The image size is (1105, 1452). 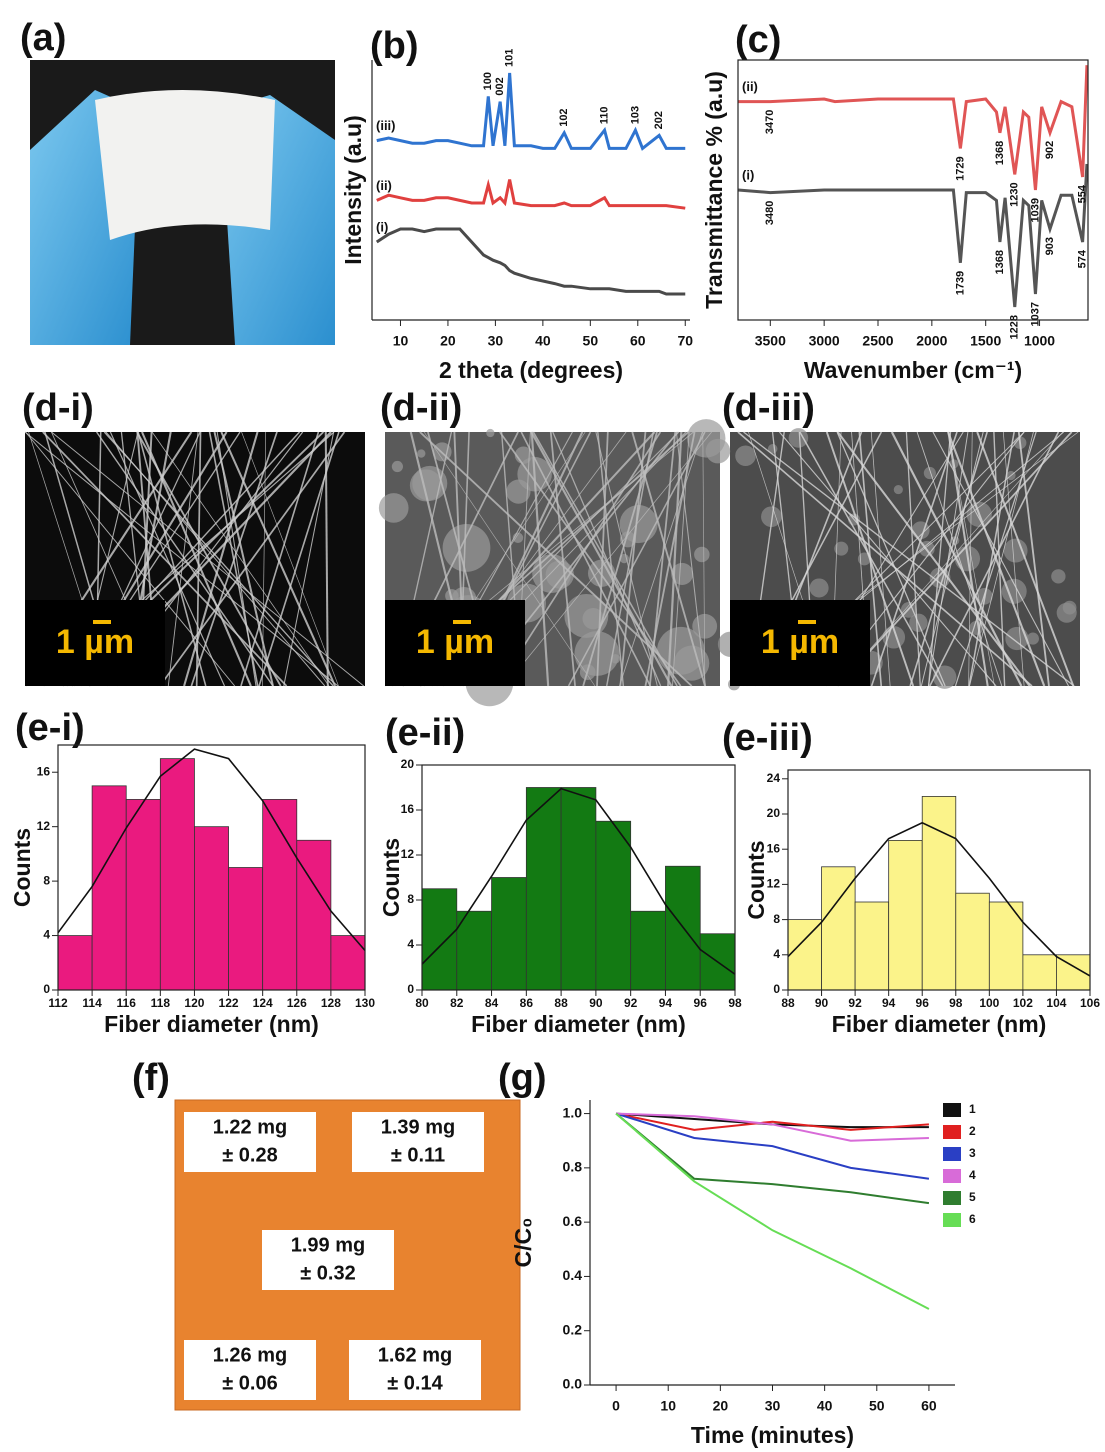 What do you see at coordinates (960, 168) in the screenshot?
I see `peak-label: 1729` at bounding box center [960, 168].